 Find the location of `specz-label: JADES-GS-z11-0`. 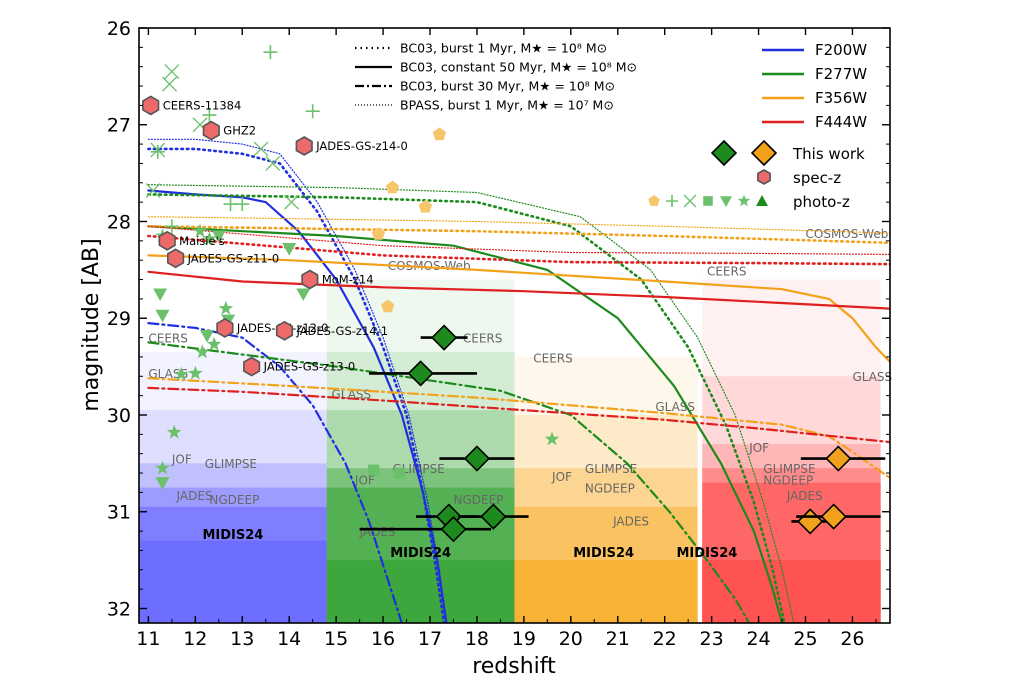

specz-label: JADES-GS-z11-0 is located at coordinates (233, 258).